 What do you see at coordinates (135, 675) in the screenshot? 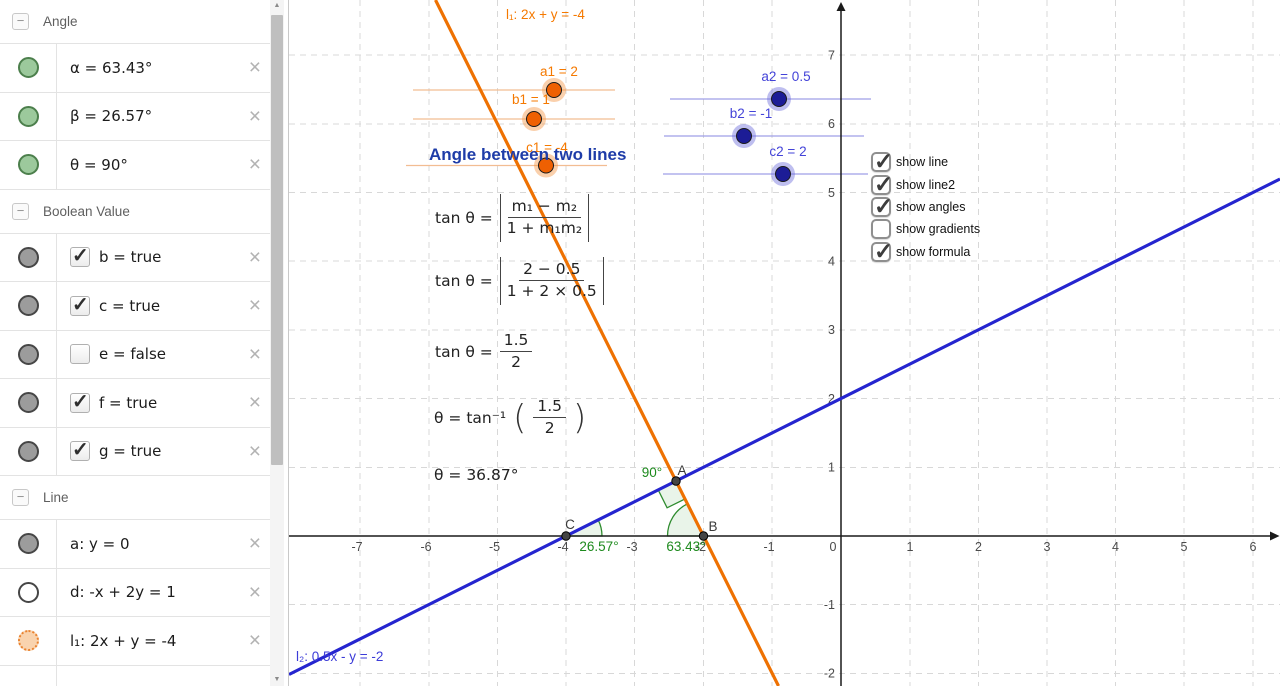
I see `algebra-row-partial` at bounding box center [135, 675].